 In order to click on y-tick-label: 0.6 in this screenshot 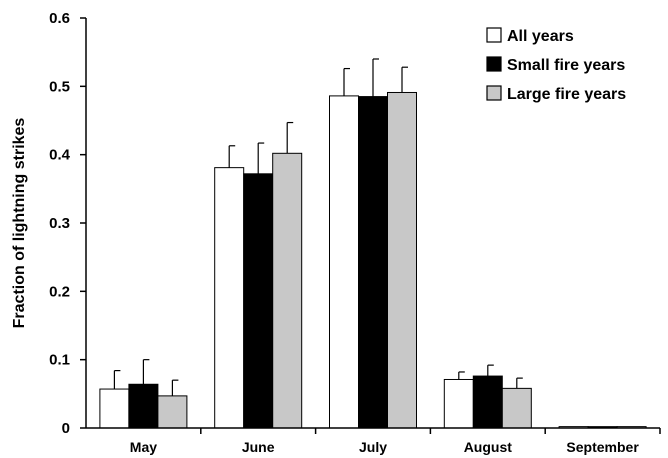, I will do `click(59, 18)`.